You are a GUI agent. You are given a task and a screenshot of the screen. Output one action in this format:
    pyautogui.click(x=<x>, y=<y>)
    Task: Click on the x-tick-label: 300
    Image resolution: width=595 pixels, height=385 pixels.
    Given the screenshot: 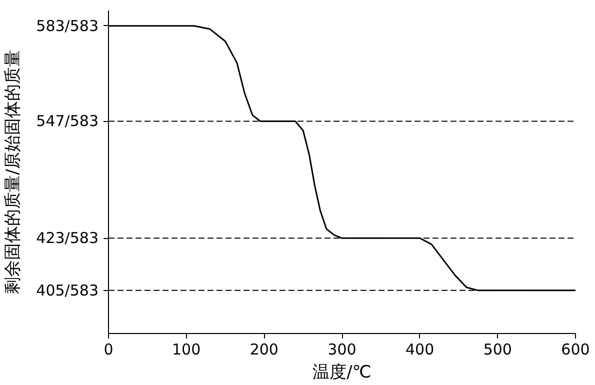 What is the action you would take?
    pyautogui.click(x=342, y=349)
    